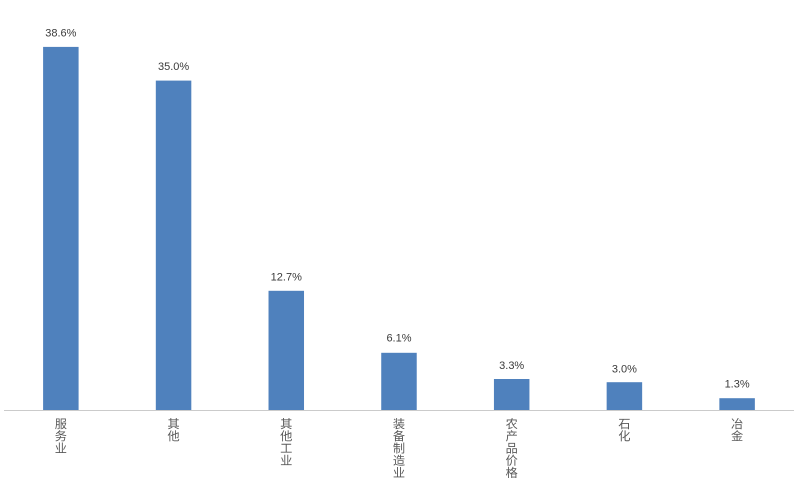 The width and height of the screenshot is (800, 500). Describe the element at coordinates (737, 385) in the screenshot. I see `svg-text: 1.3%` at that location.